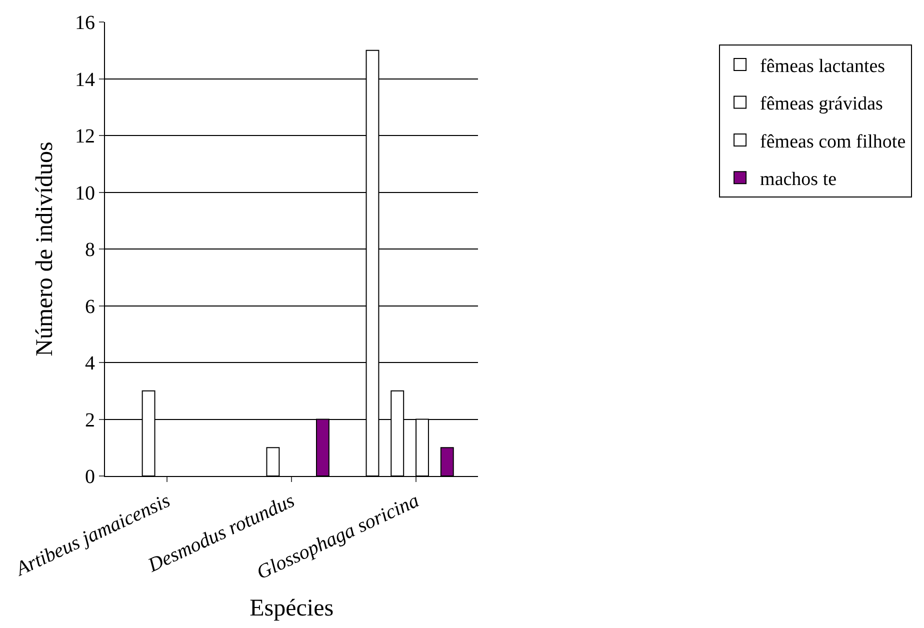 This screenshot has height=628, width=924. I want to click on legend-label: fêmeas com filhote, so click(833, 141).